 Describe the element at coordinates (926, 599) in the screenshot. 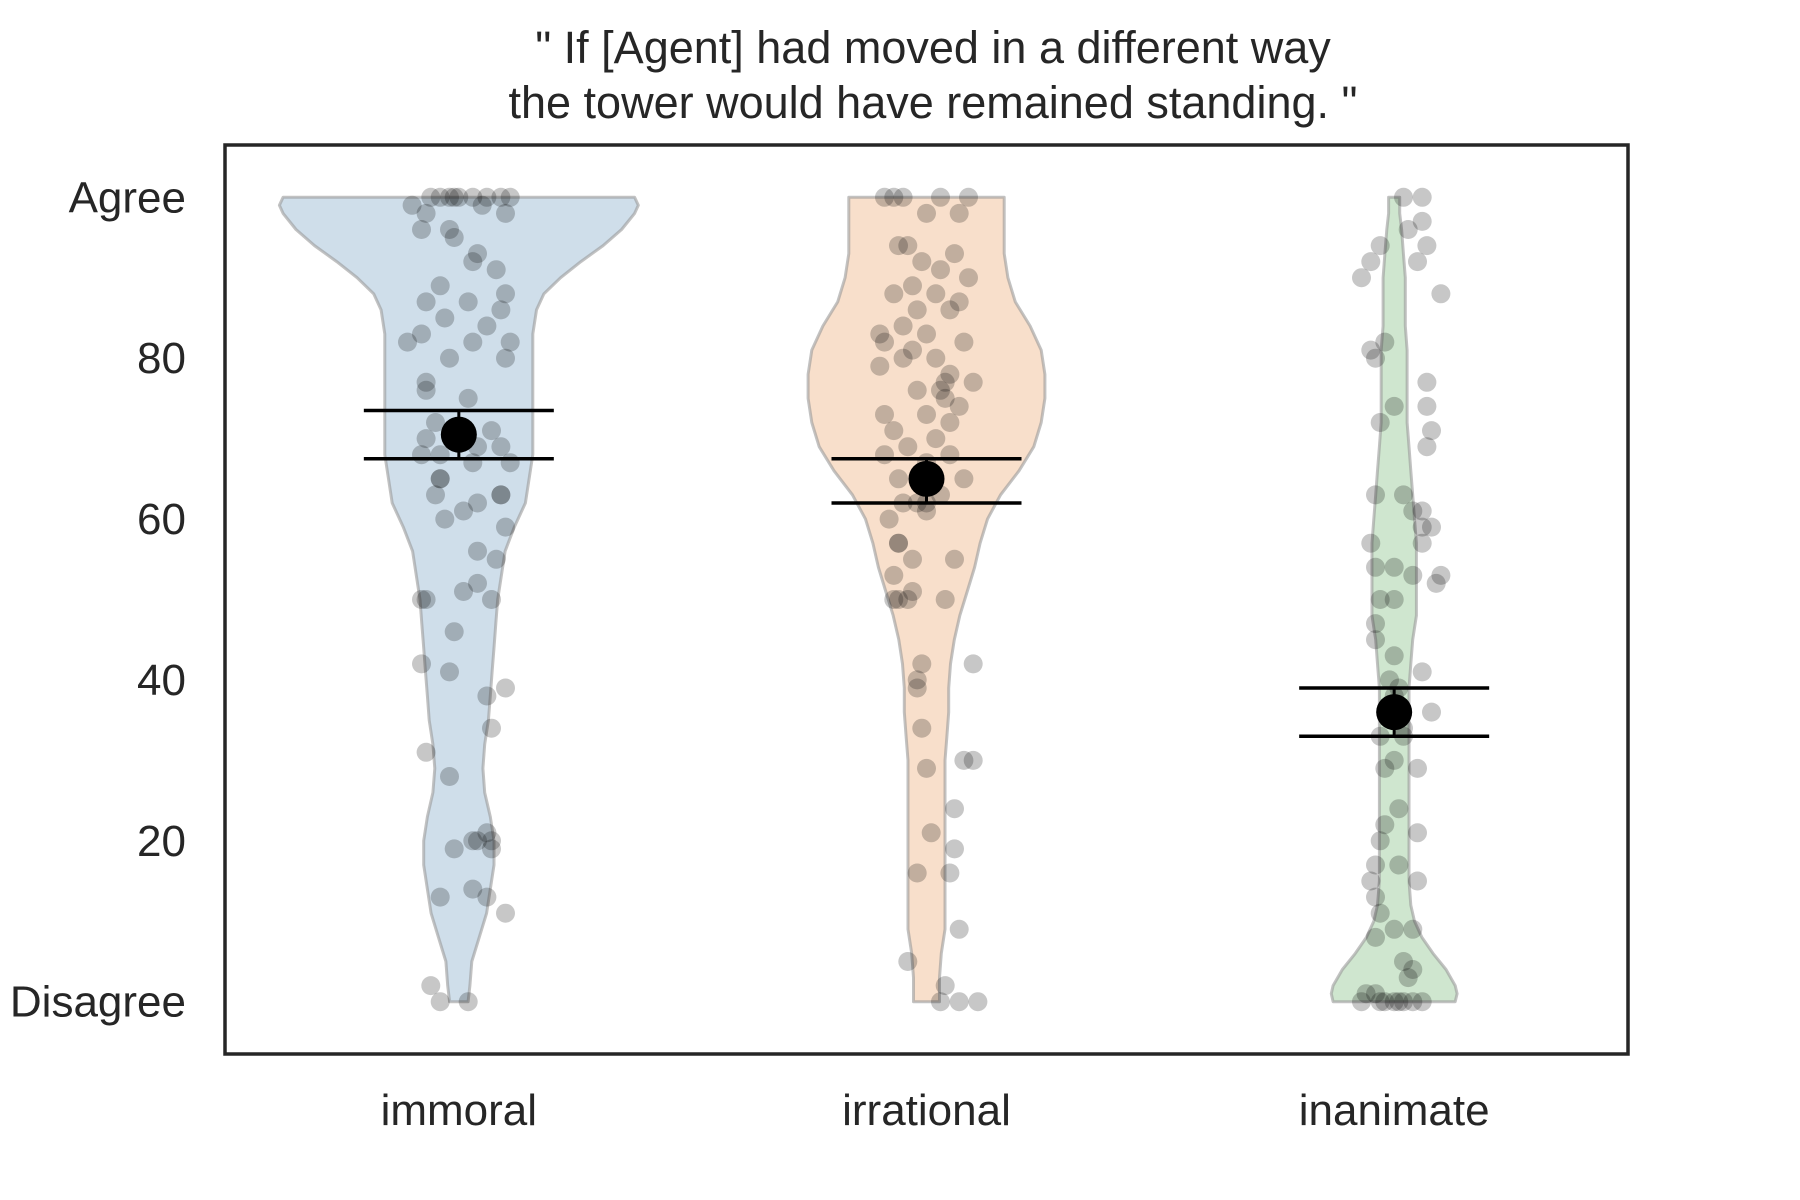

I see `violin-irrational` at that location.